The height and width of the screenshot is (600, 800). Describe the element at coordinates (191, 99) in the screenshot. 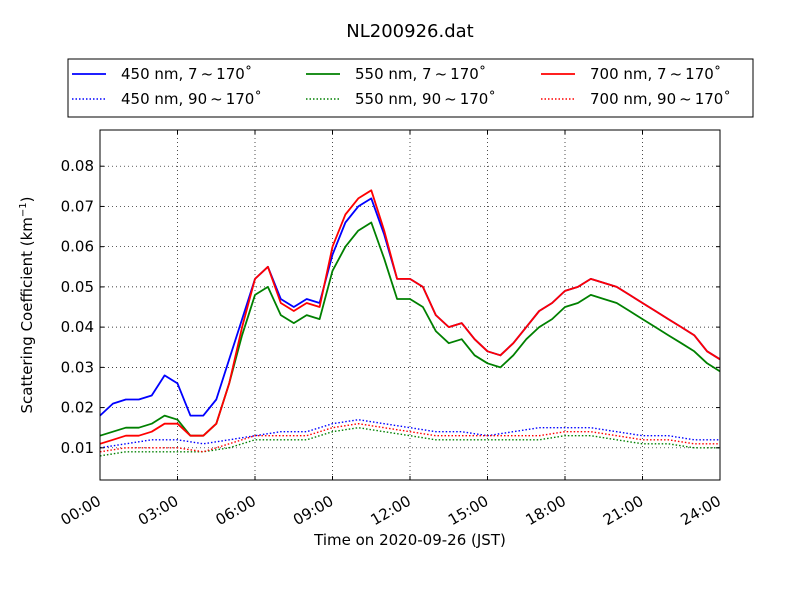

I see `legend-label: 450 nm, 90 ~ 170˚` at that location.